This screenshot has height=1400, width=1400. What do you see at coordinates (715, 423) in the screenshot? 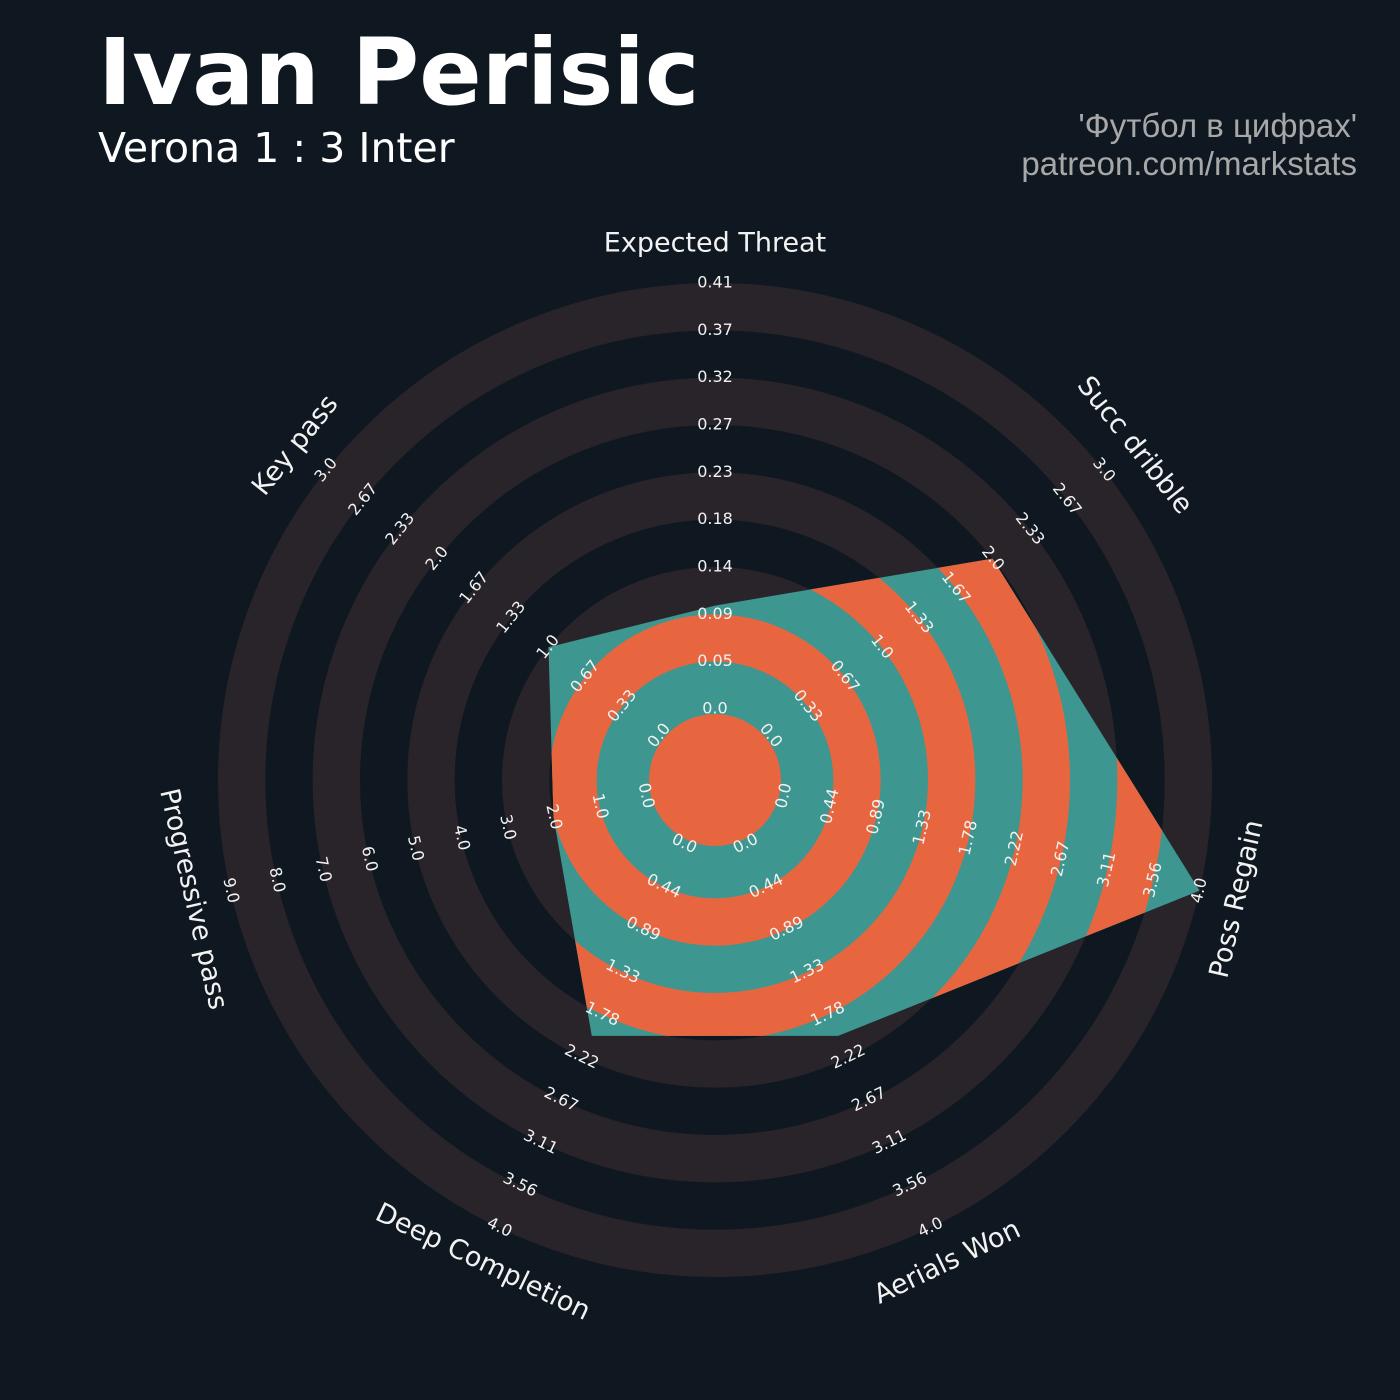
I see `tick-label: 0.27` at bounding box center [715, 423].